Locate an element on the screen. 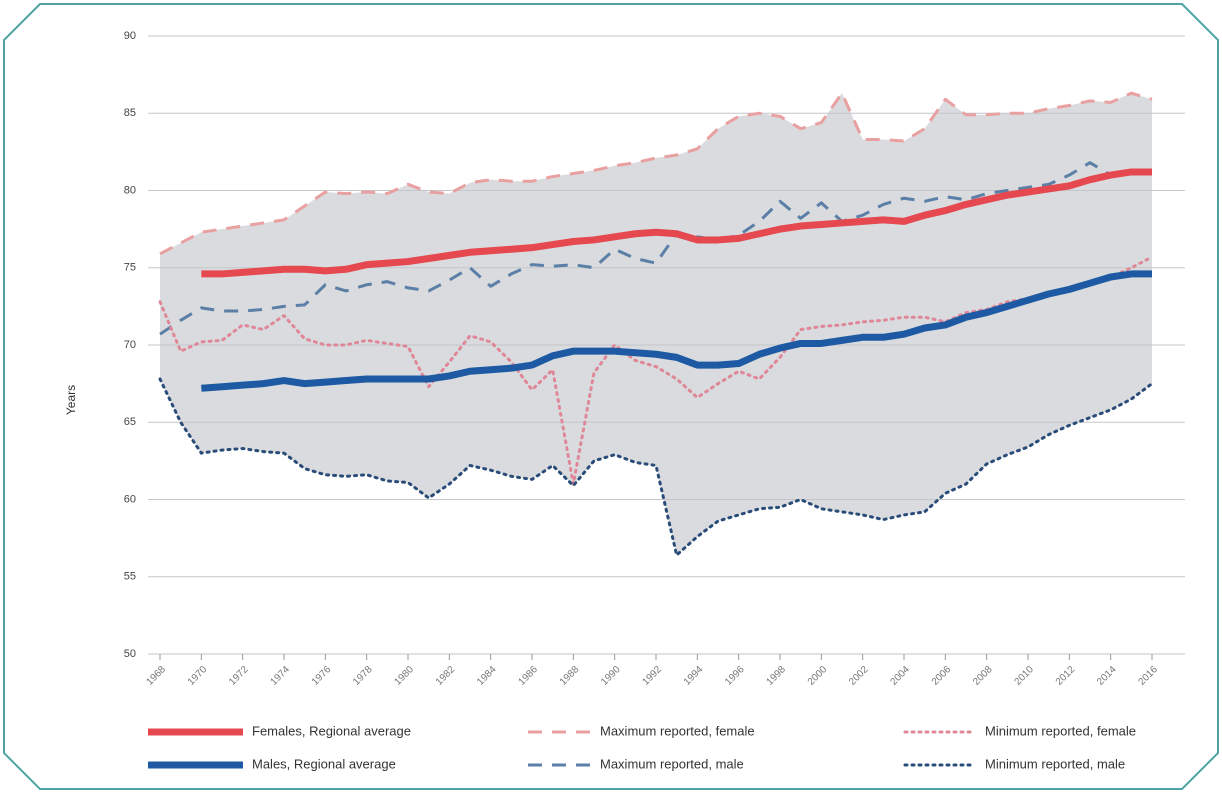 Image resolution: width=1222 pixels, height=793 pixels. legend-label: Males, Regional average is located at coordinates (324, 763).